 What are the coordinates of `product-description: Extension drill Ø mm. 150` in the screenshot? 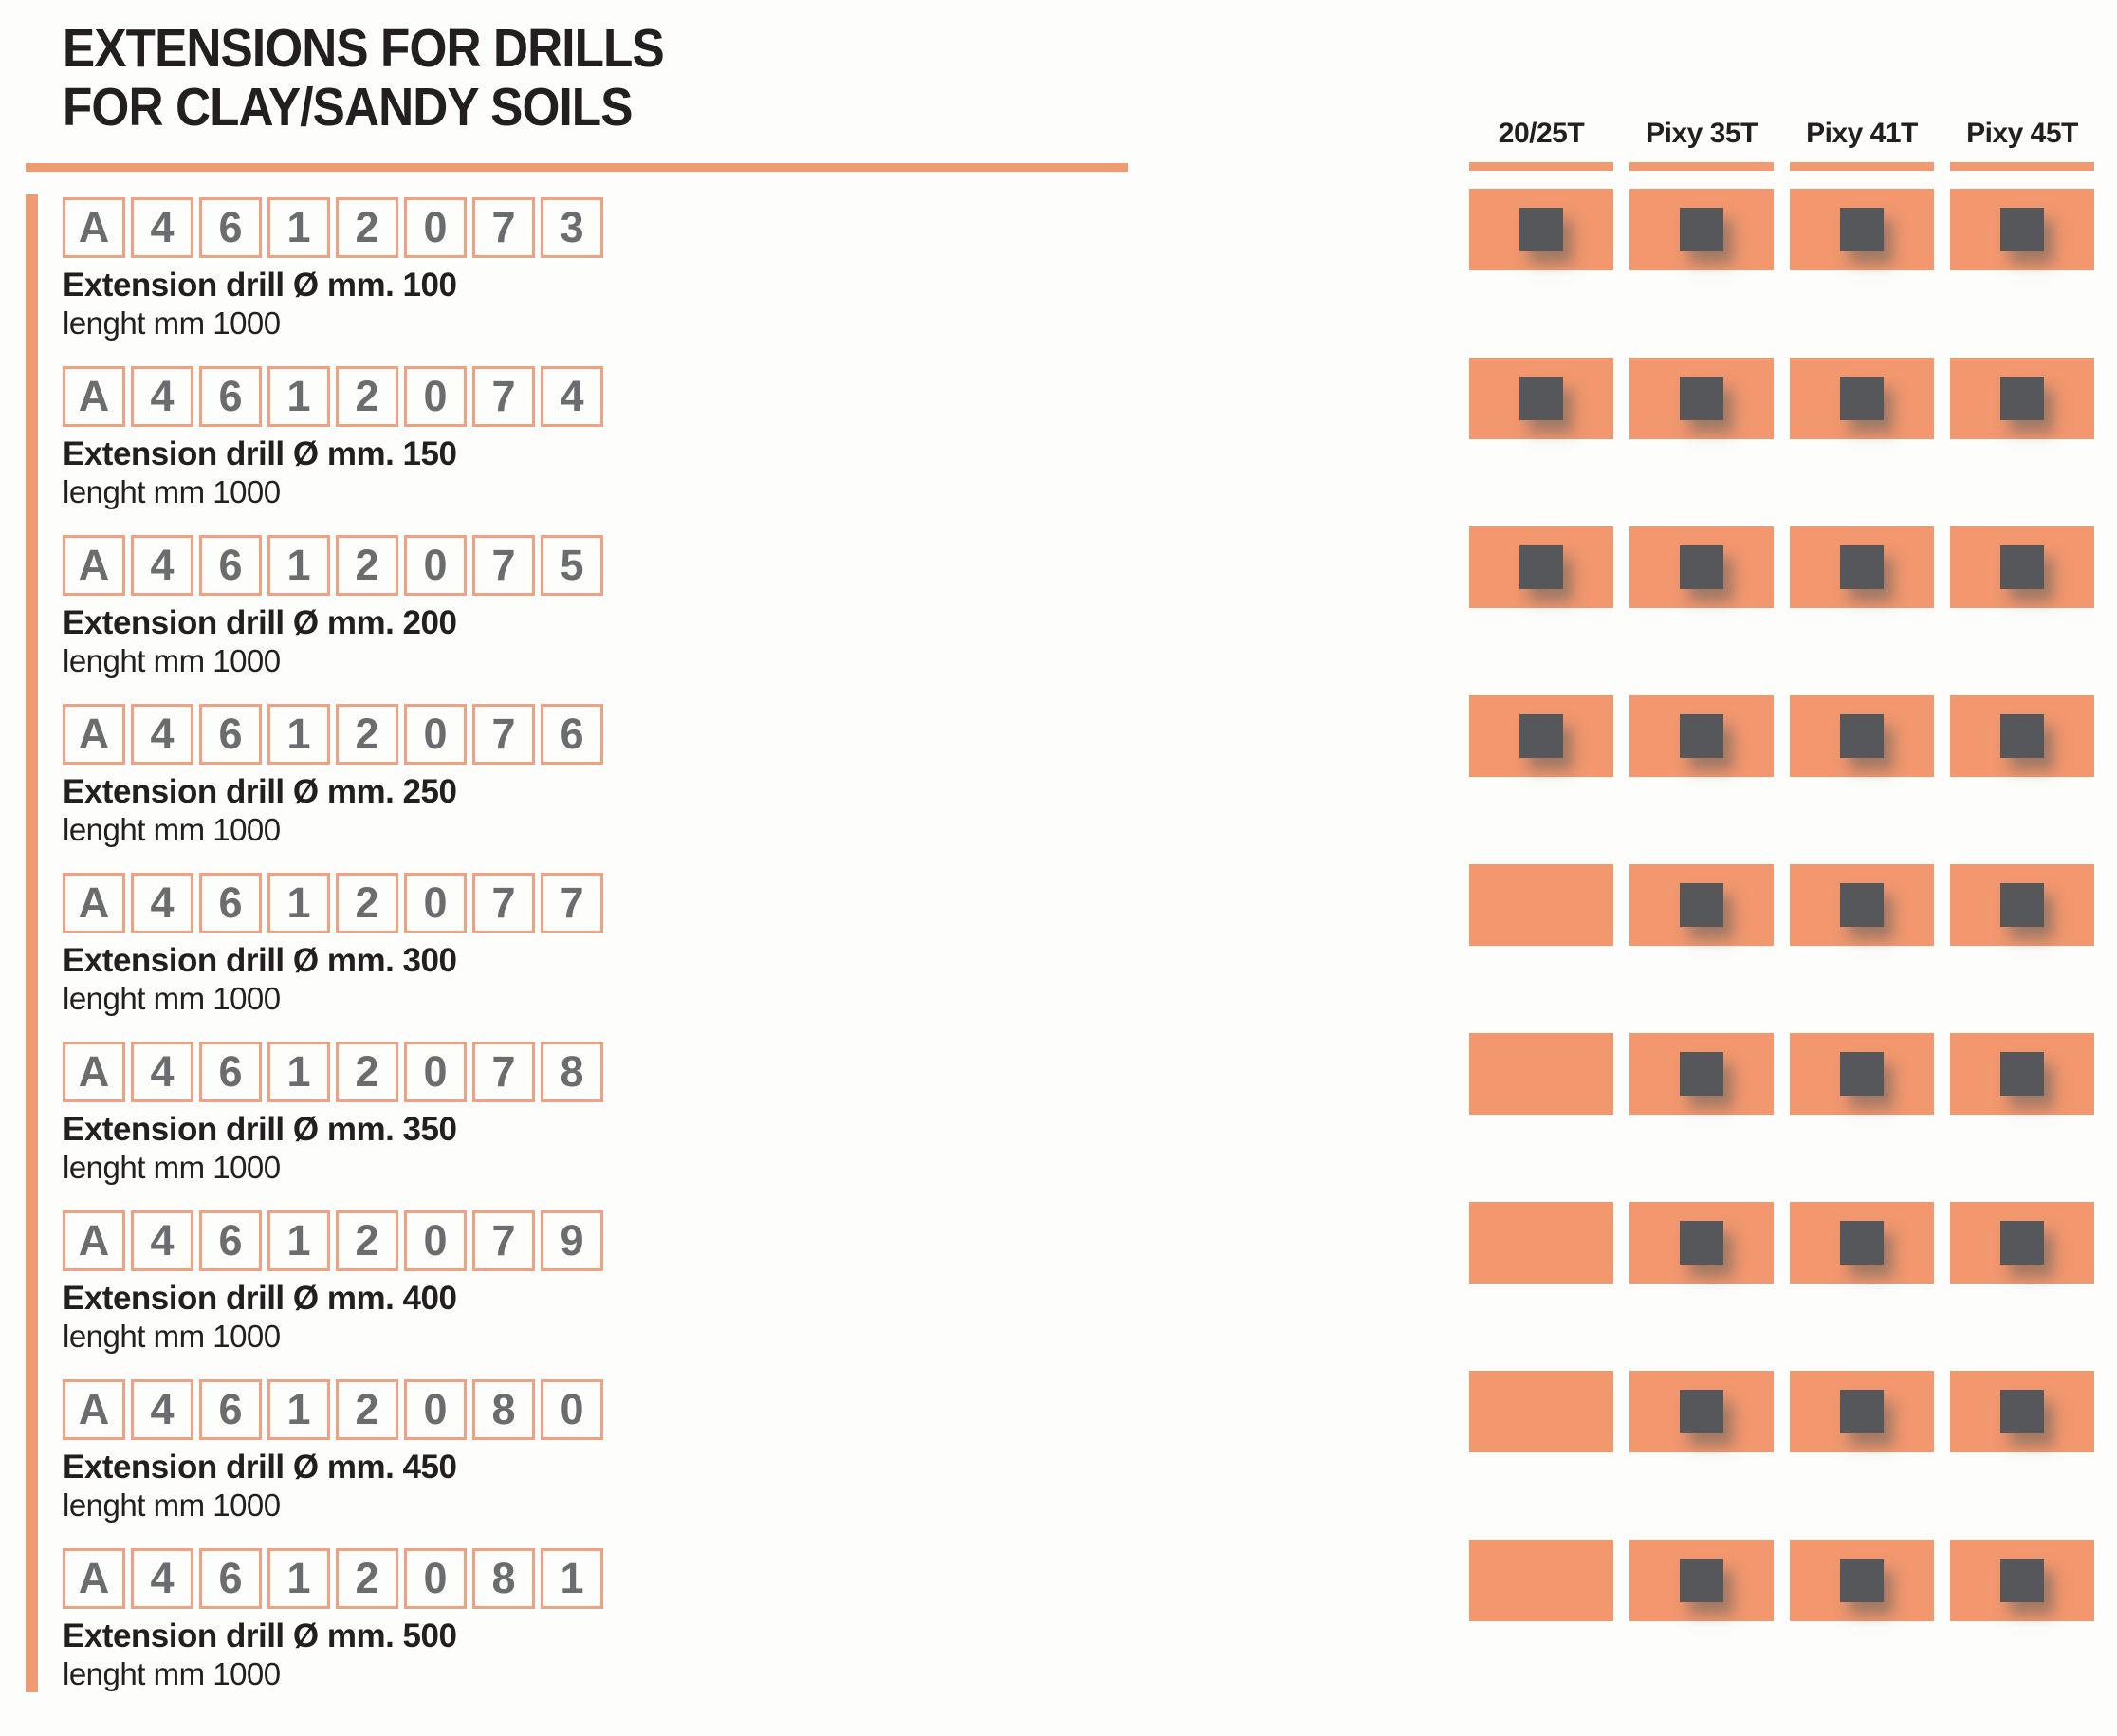 It's located at (260, 454).